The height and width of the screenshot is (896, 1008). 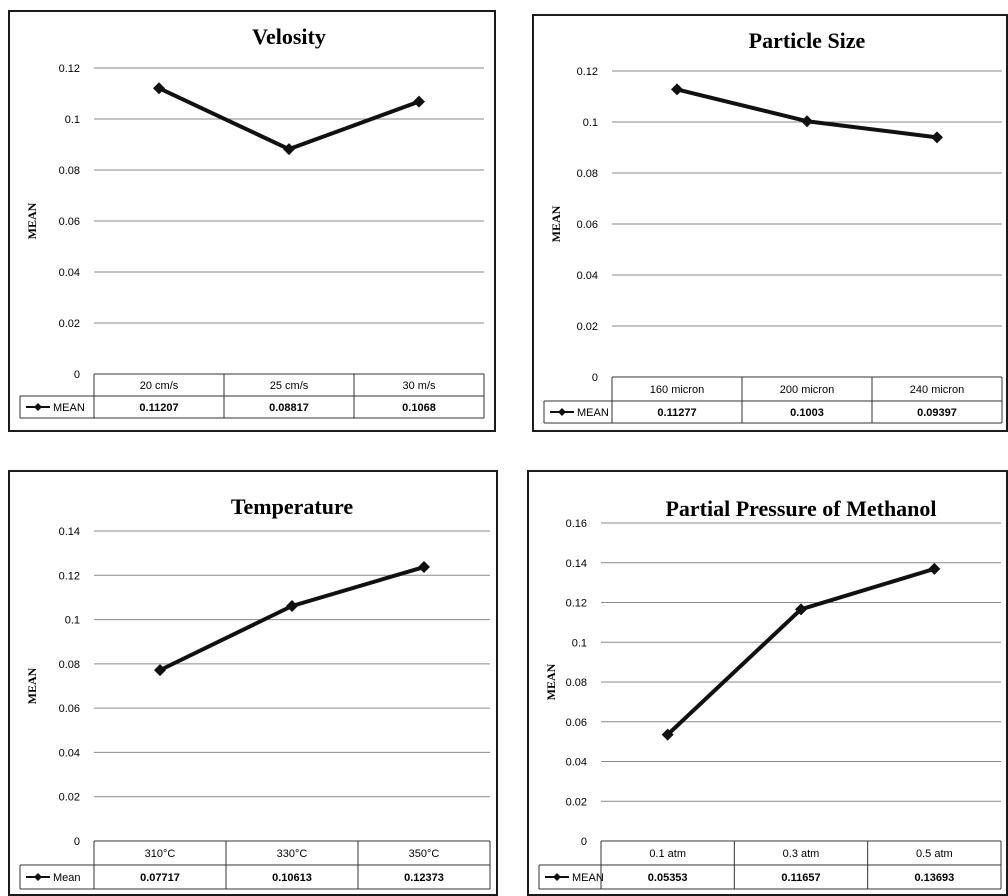 What do you see at coordinates (292, 506) in the screenshot?
I see `chart-title: Temperature` at bounding box center [292, 506].